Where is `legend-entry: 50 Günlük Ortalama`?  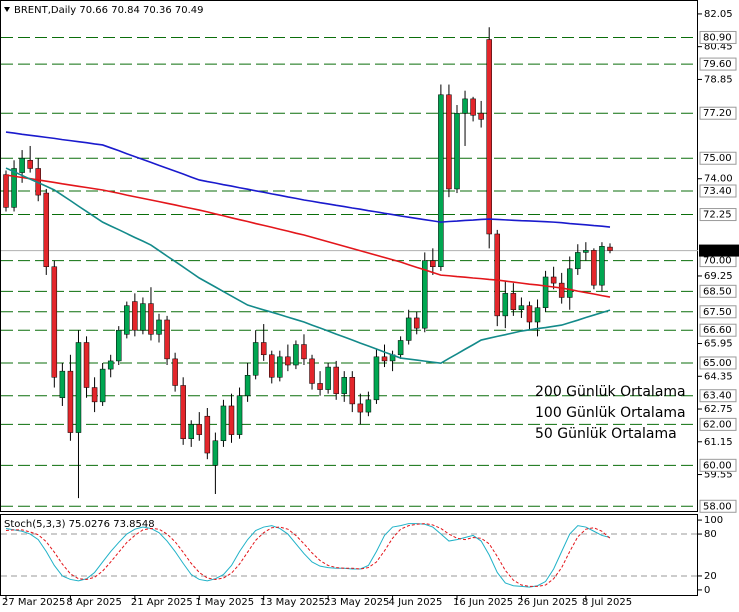 legend-entry: 50 Günlük Ortalama is located at coordinates (606, 434).